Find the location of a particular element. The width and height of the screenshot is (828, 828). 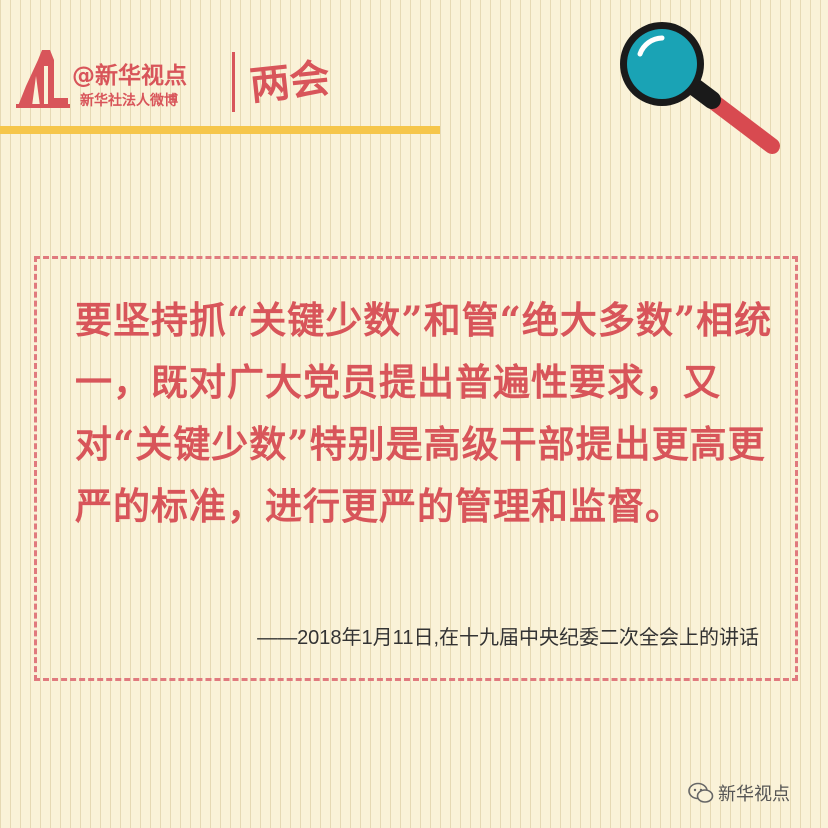

lianghui-badge-icon: 两会 is located at coordinates (290, 82).